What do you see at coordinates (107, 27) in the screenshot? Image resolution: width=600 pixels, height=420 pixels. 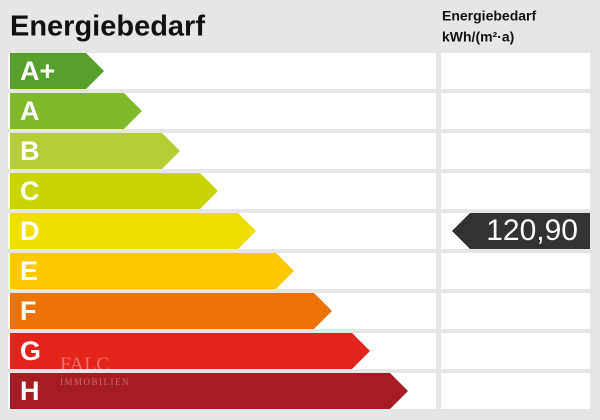 I see `title: Energiebedarf` at bounding box center [107, 27].